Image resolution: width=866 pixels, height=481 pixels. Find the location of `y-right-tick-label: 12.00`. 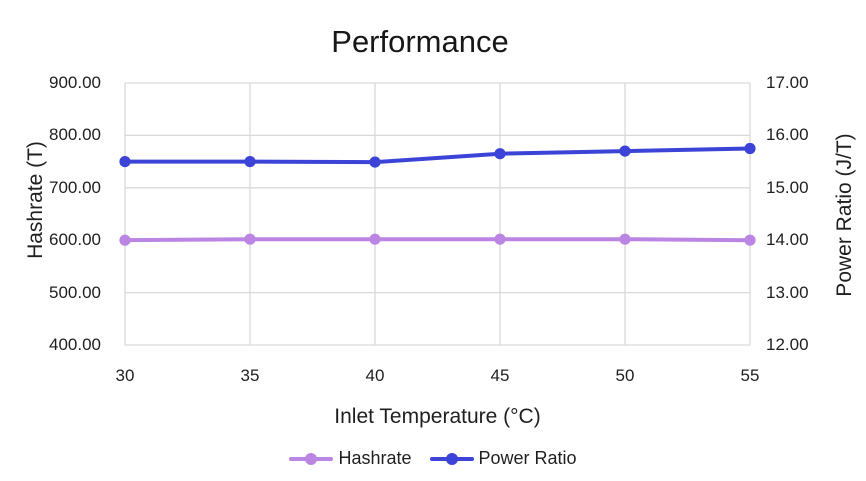

y-right-tick-label: 12.00 is located at coordinates (787, 344).